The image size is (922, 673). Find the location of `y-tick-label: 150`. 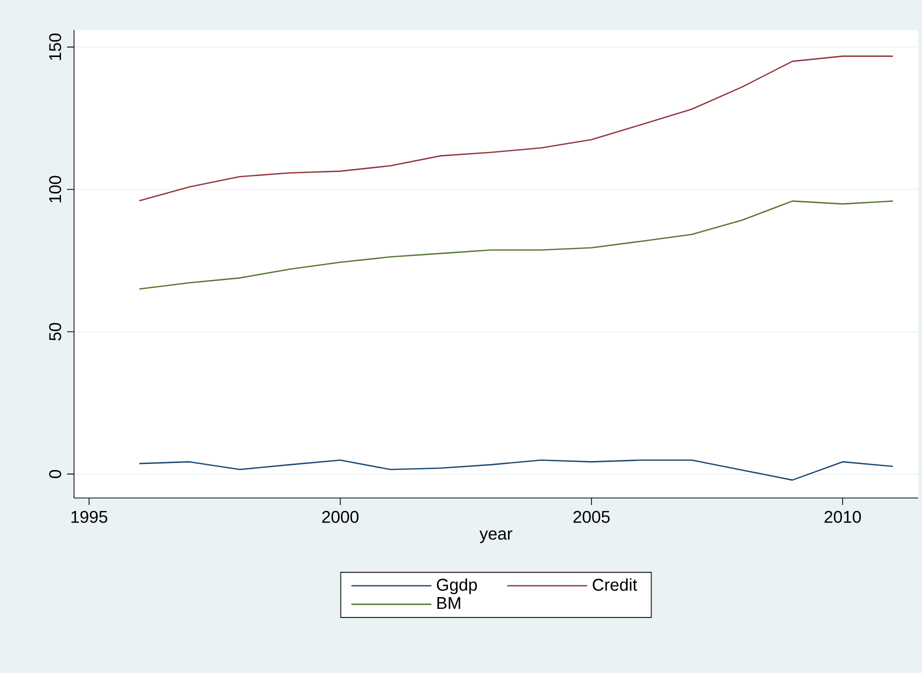

y-tick-label: 150 is located at coordinates (55, 47).